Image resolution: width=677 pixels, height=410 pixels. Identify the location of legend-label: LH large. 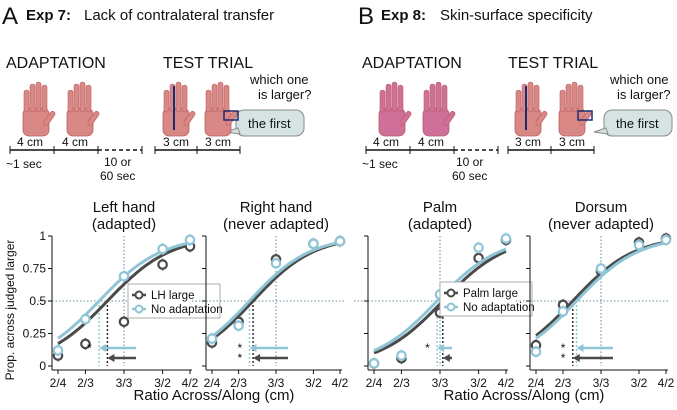
(172, 296).